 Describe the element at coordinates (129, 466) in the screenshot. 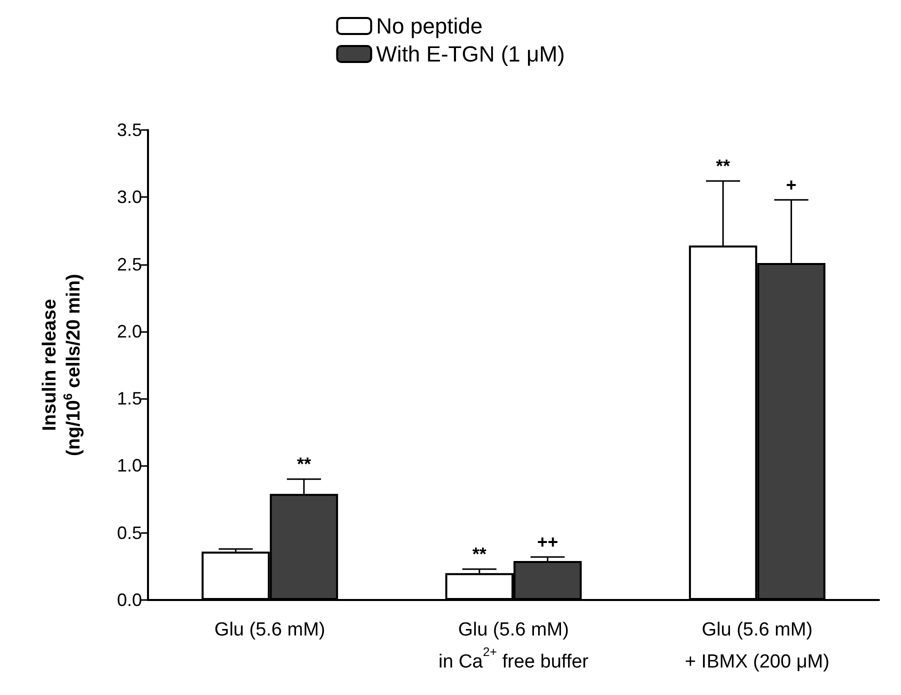

I see `y-tick-label: 1.0` at that location.